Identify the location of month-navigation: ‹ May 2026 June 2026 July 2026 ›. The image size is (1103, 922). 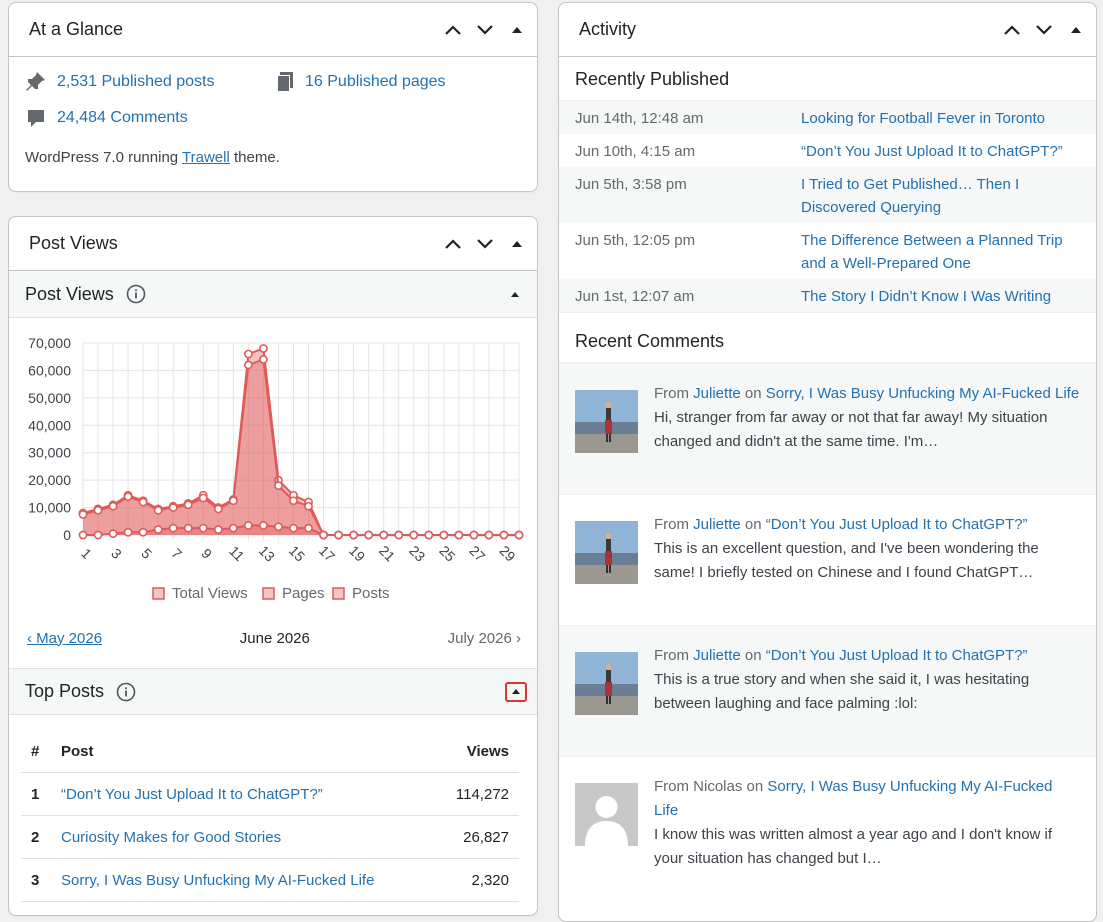
(273, 638).